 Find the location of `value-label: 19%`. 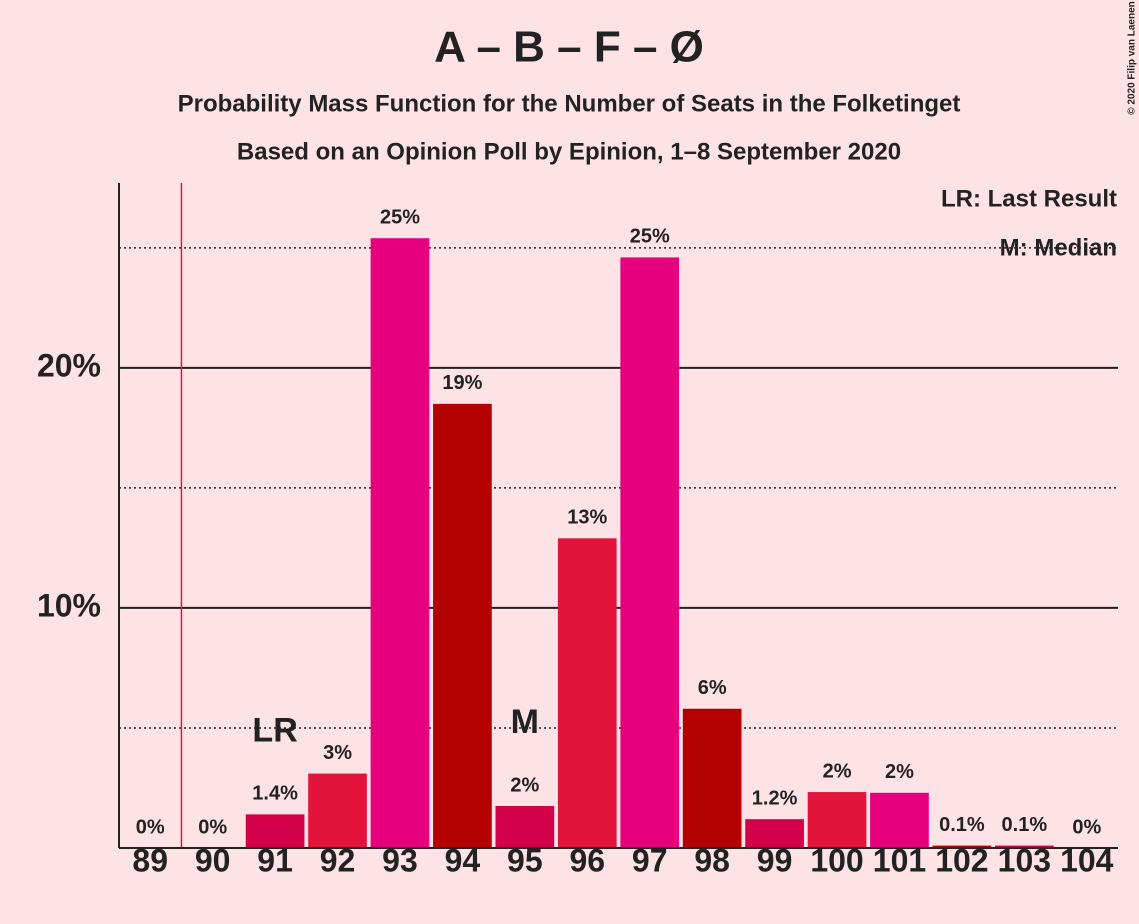

value-label: 19% is located at coordinates (462, 383).